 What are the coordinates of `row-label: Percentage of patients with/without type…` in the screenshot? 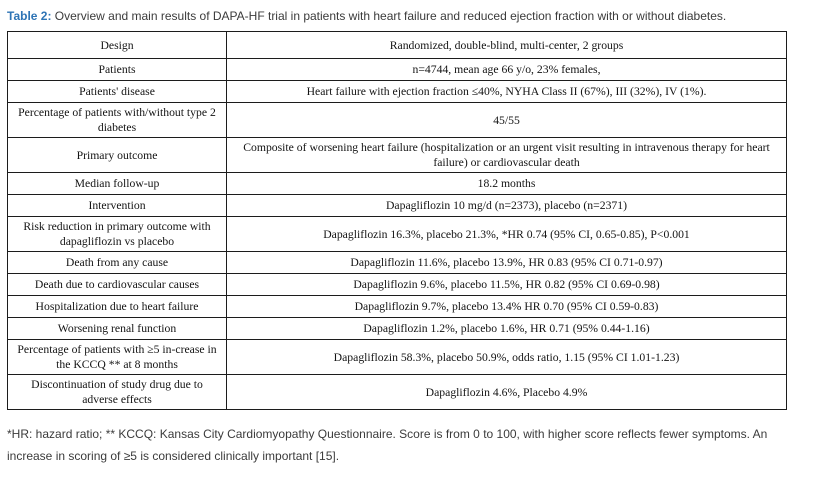 It's located at (117, 120).